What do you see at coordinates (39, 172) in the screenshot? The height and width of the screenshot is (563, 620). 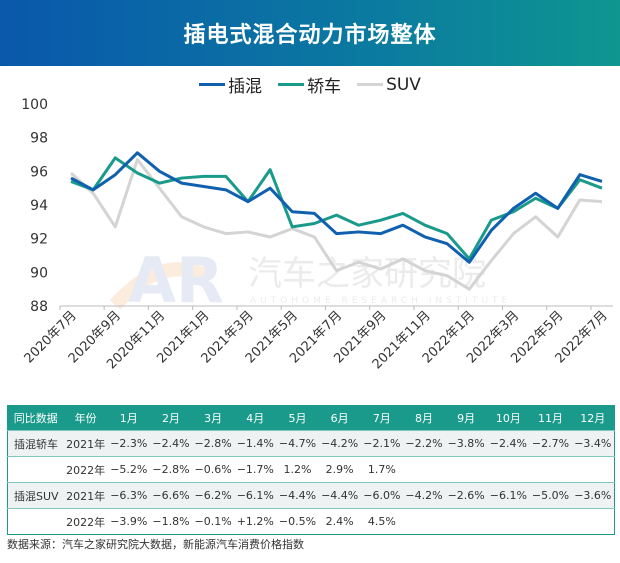 I see `y-tick-label: 96` at bounding box center [39, 172].